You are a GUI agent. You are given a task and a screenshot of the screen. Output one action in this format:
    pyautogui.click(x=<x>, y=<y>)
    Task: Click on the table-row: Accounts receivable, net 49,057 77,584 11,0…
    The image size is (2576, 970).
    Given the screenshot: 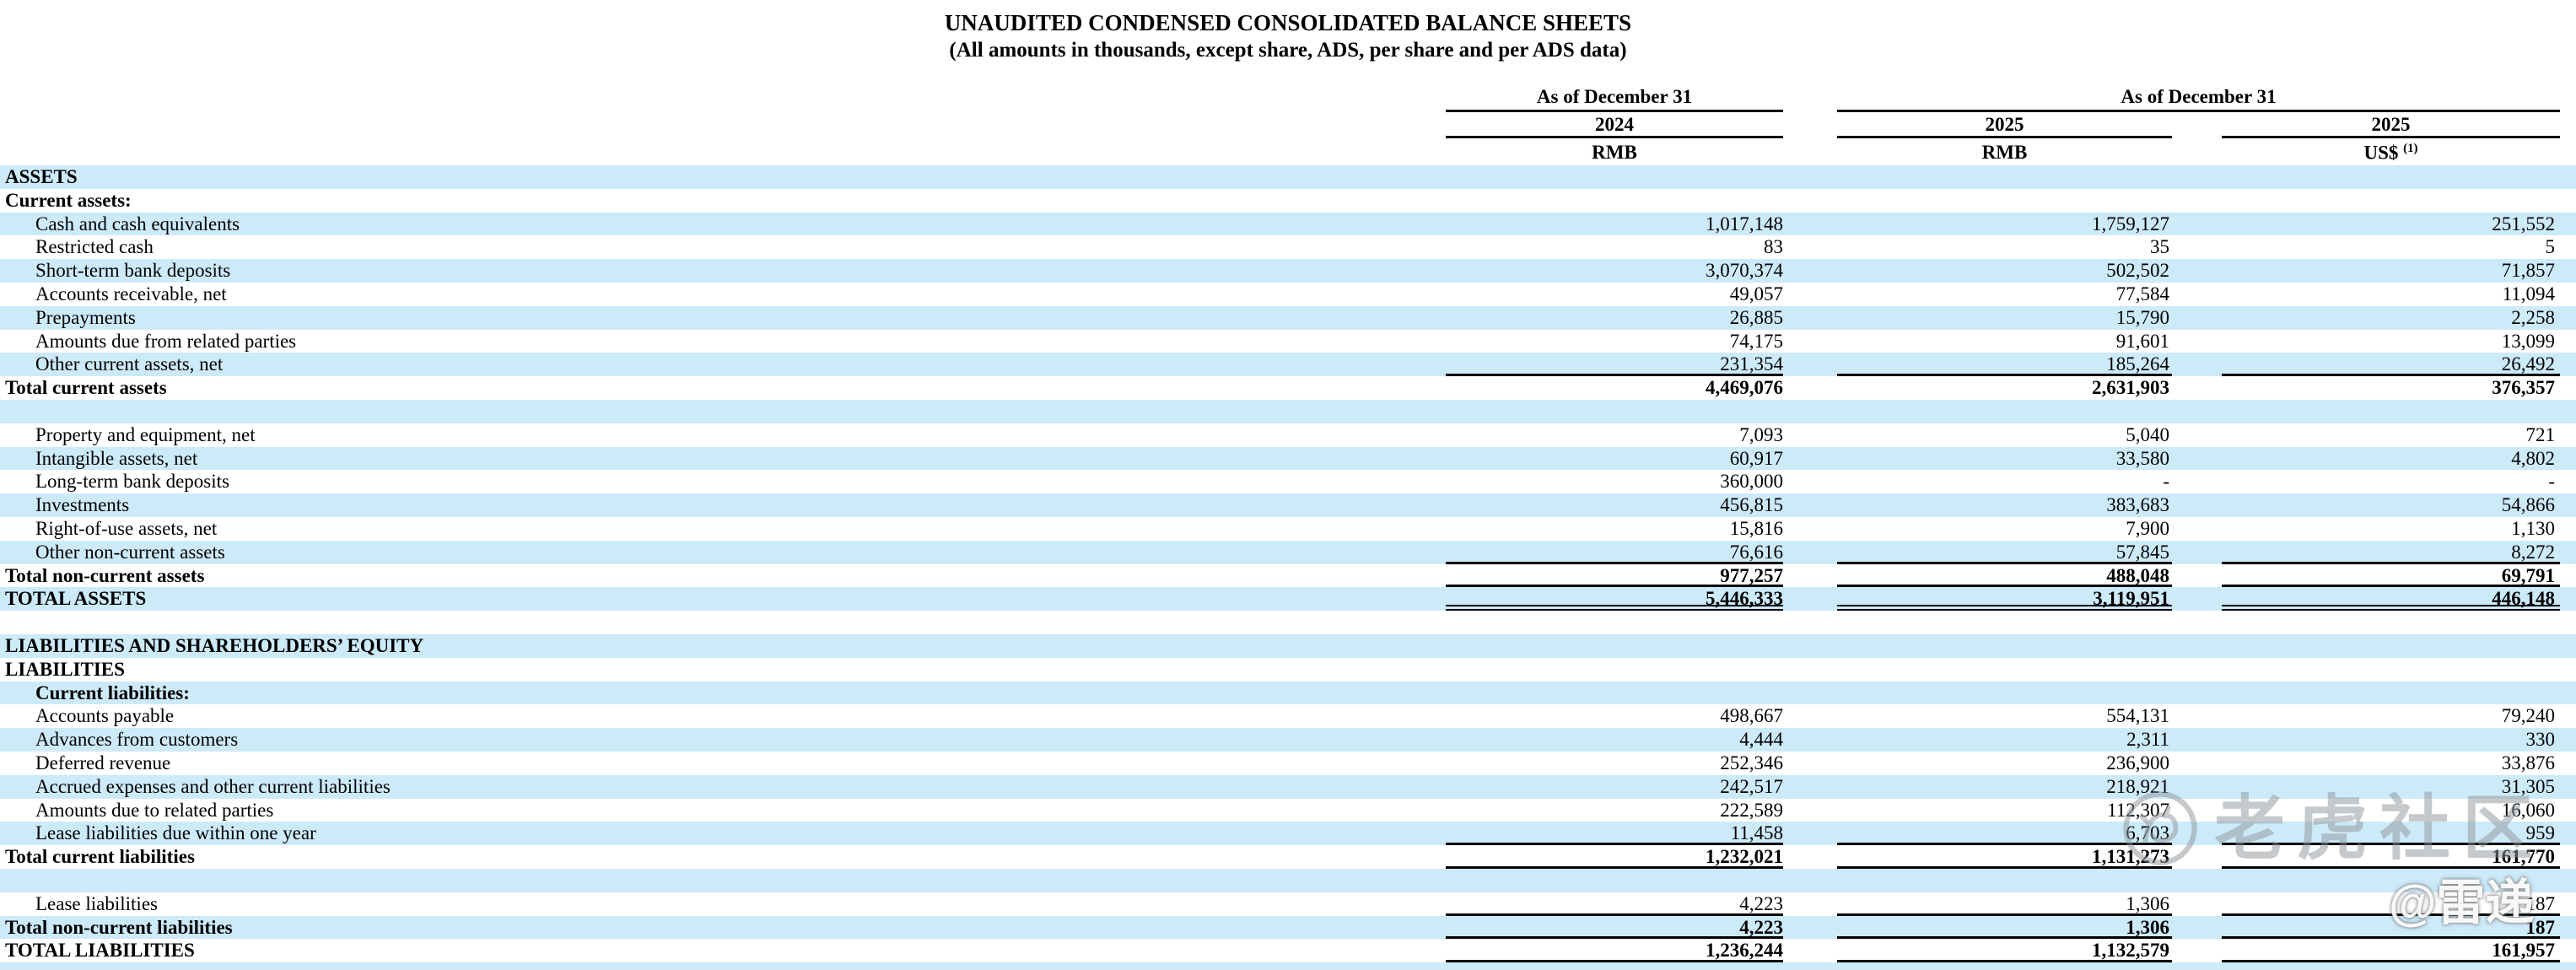 What is the action you would take?
    pyautogui.click(x=1288, y=294)
    